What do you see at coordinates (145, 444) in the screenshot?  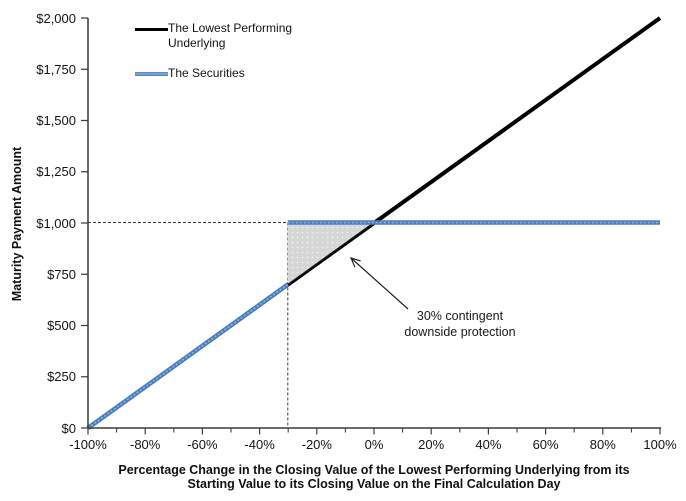 I see `x-tick-label: -80%` at bounding box center [145, 444].